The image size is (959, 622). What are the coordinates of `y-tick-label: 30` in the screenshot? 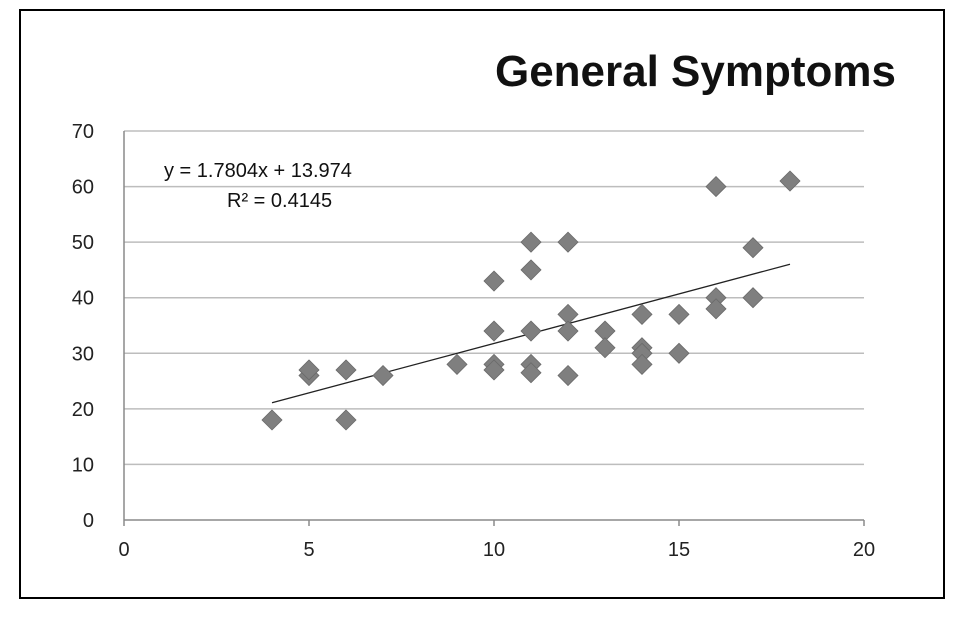 It's located at (83, 354).